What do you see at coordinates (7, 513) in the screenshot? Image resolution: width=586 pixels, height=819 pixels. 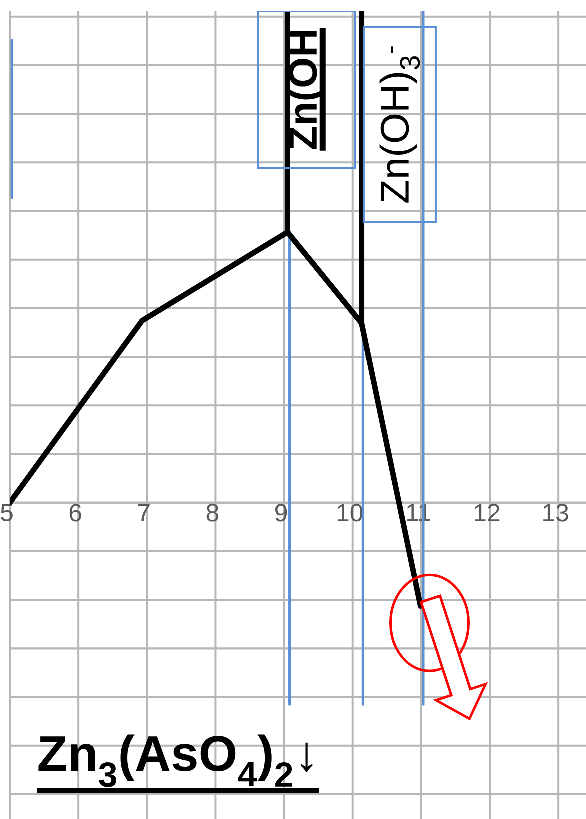 I see `x-tick-label: 5` at bounding box center [7, 513].